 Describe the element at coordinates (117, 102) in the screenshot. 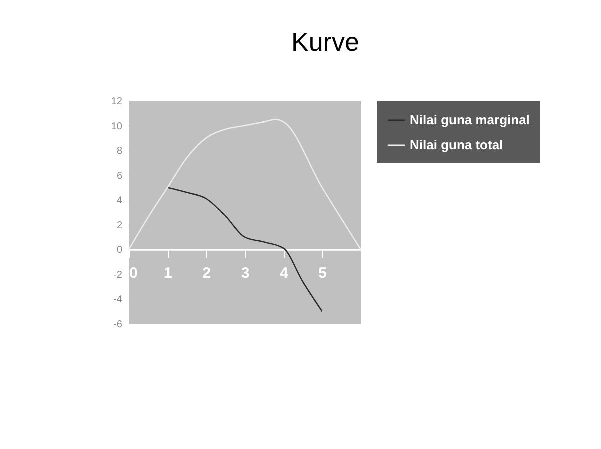

I see `y-tick-label: 12` at that location.